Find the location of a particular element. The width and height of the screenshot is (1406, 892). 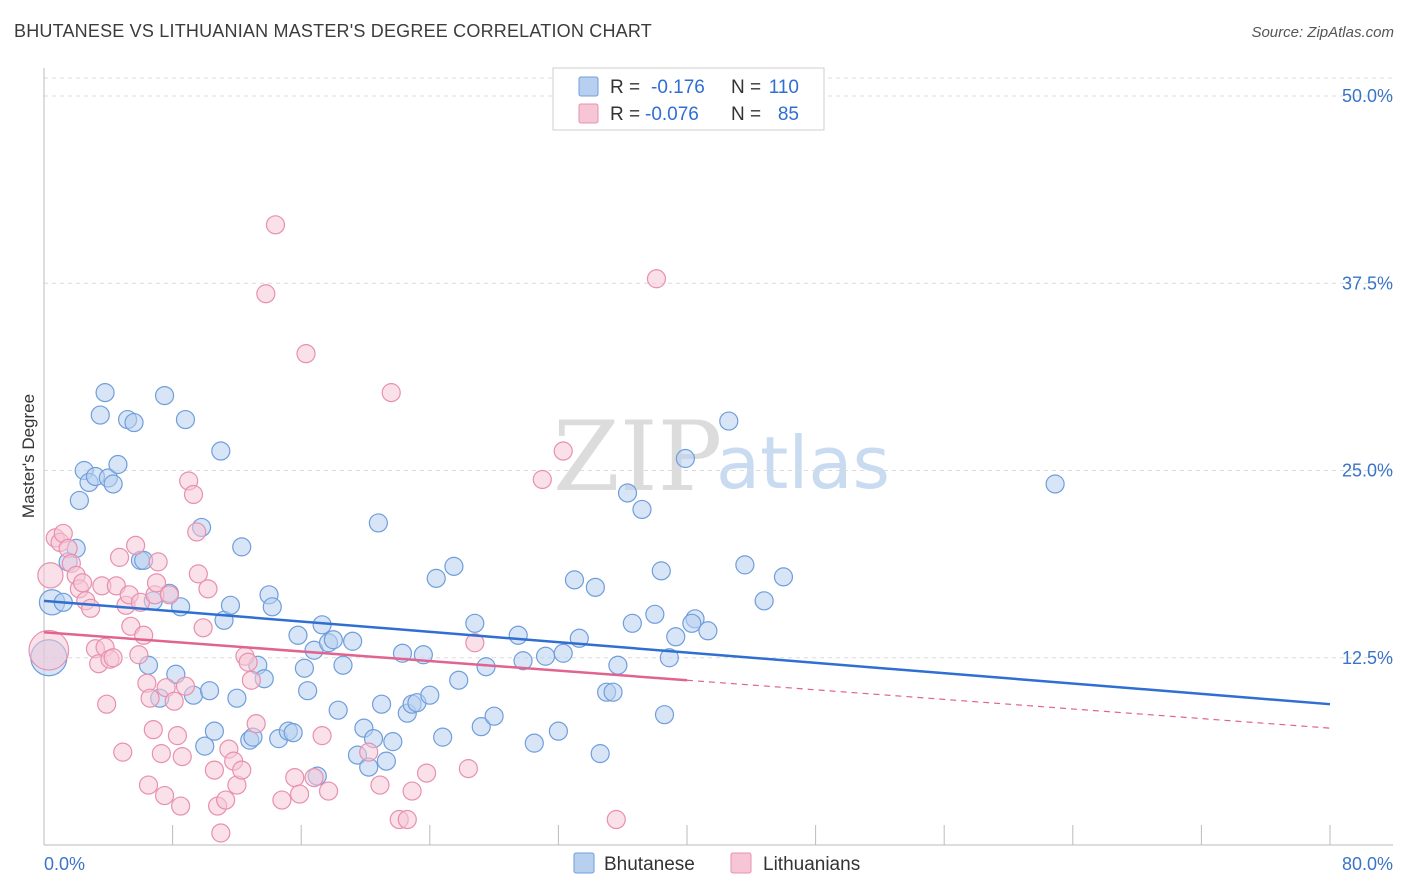

y-tick-label: 37.5% is located at coordinates (1367, 283).